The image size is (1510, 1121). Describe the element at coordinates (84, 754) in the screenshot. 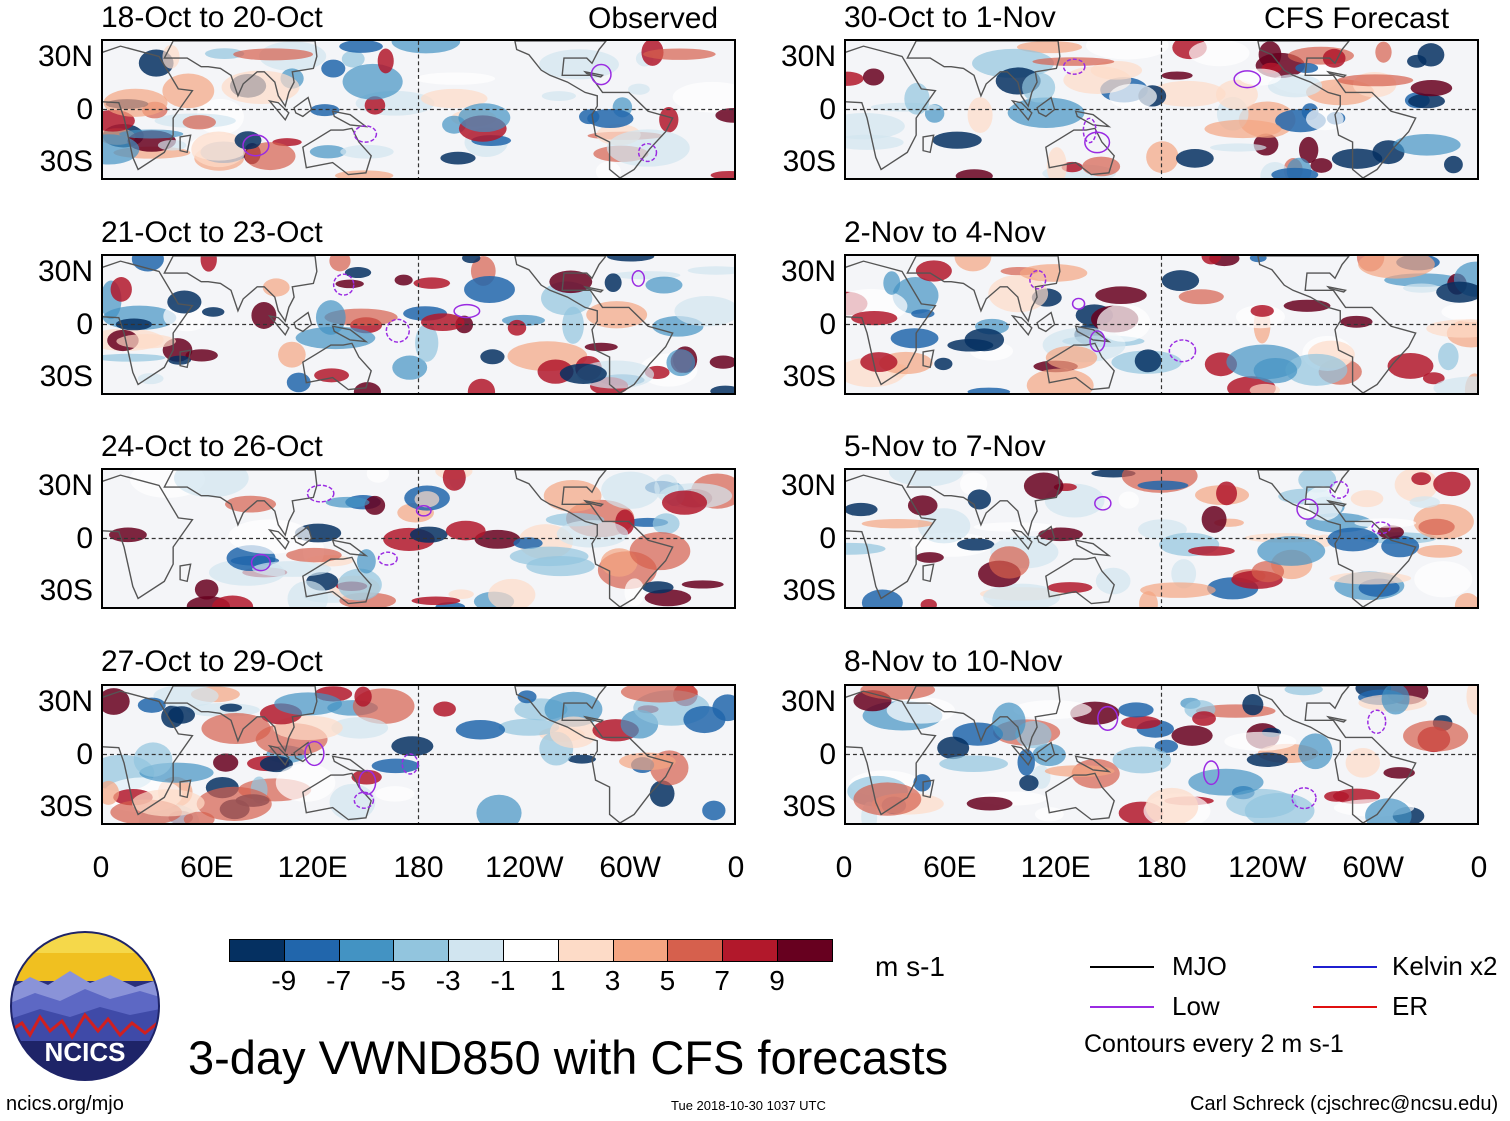

I see `y-tick-label: 0` at that location.